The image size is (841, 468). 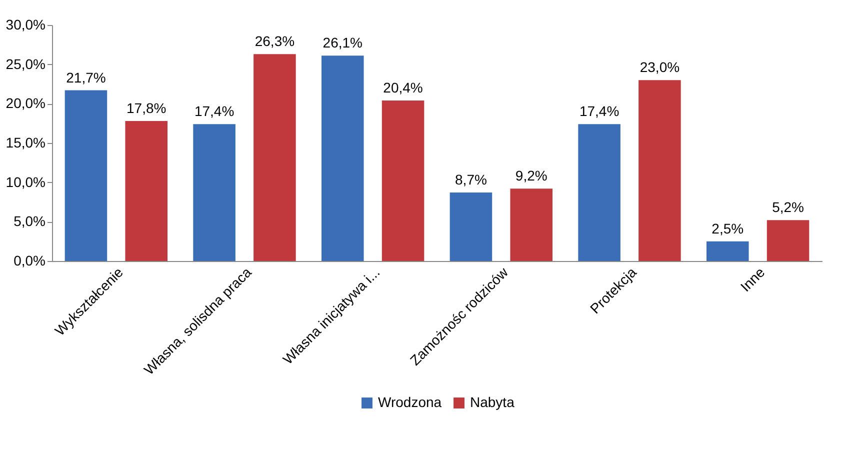 What do you see at coordinates (26, 24) in the screenshot?
I see `y-tick-label: 30,0%` at bounding box center [26, 24].